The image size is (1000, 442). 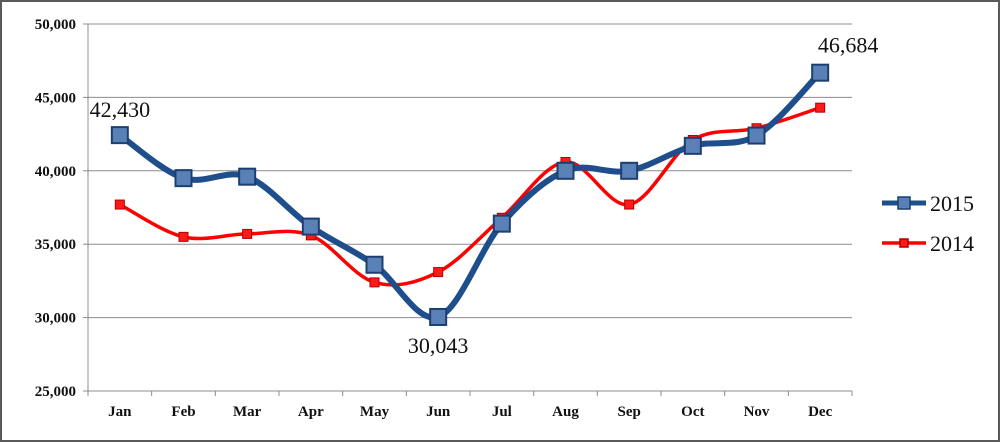 What do you see at coordinates (62, 208) in the screenshot?
I see `y-axis: 25,000 30,000 35,000 40,000 45,000 50,000` at bounding box center [62, 208].